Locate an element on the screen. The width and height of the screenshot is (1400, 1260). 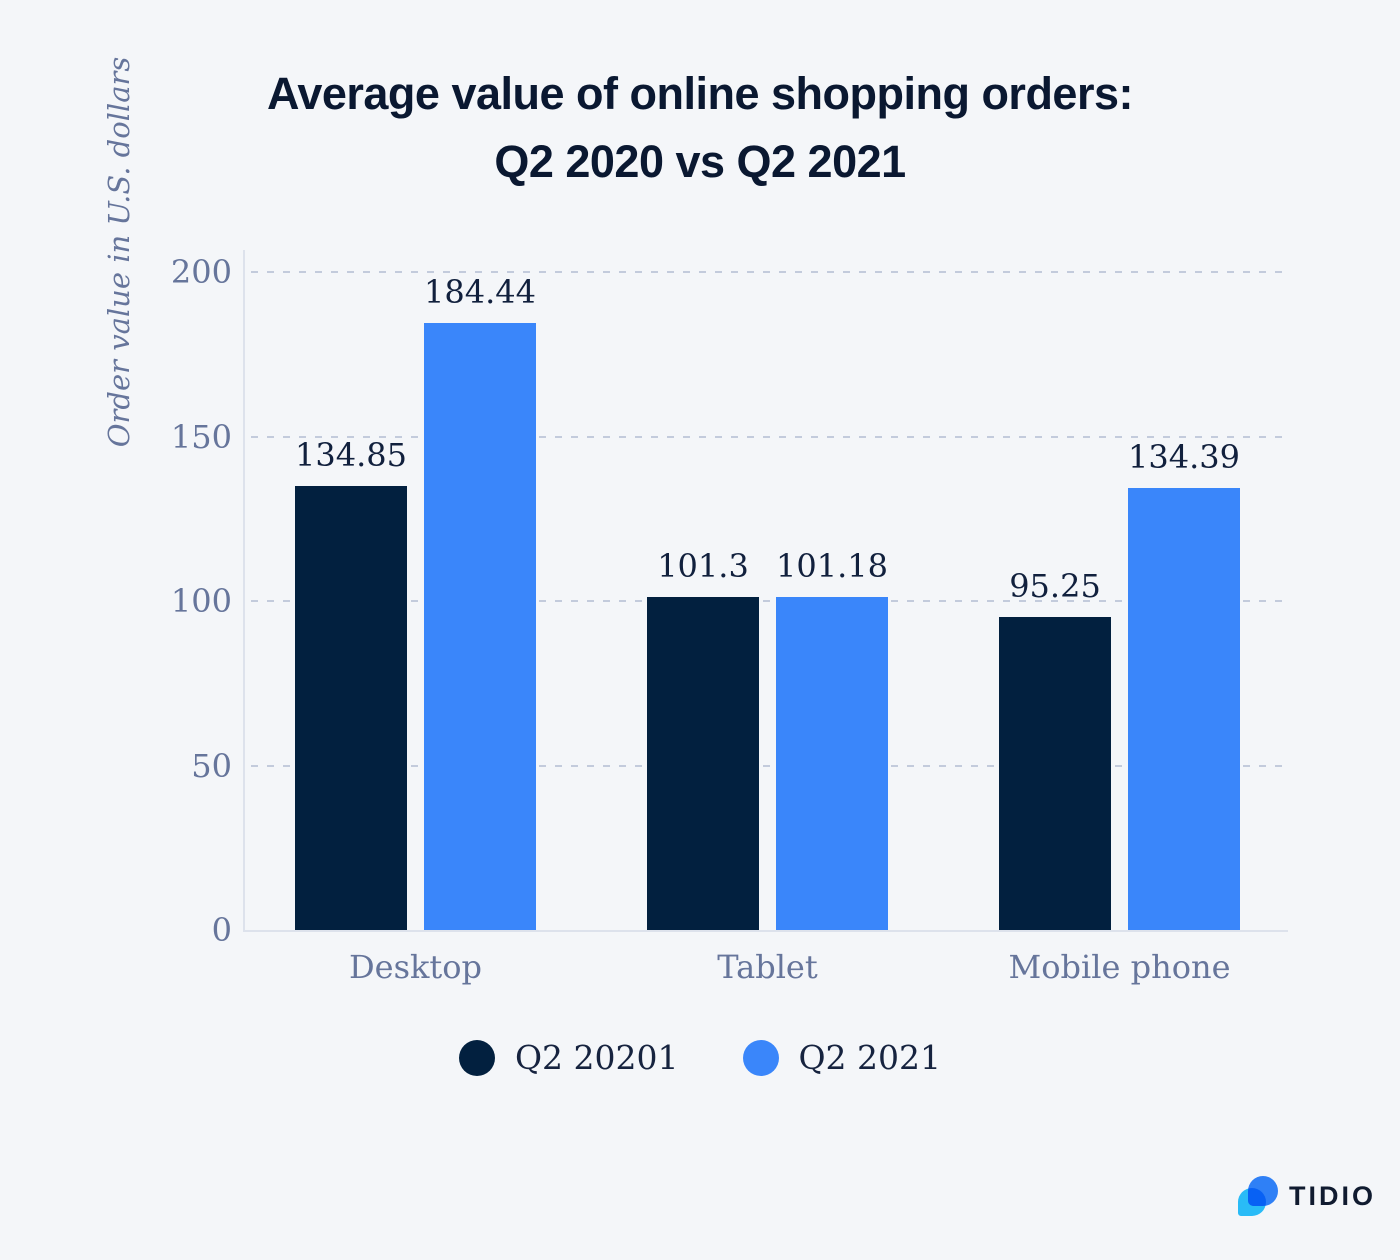
legend-swatch-blue-circle-icon is located at coordinates (760, 1057).